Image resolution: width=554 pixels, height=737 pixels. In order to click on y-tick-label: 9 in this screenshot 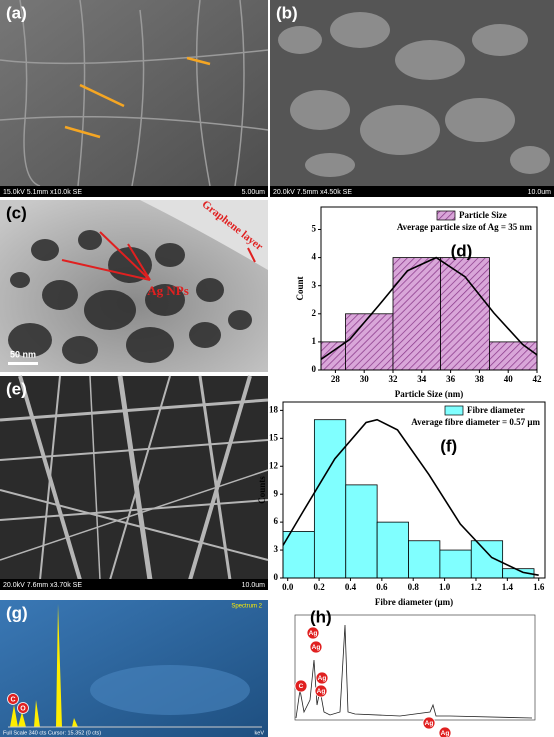, I will do `click(276, 493)`.